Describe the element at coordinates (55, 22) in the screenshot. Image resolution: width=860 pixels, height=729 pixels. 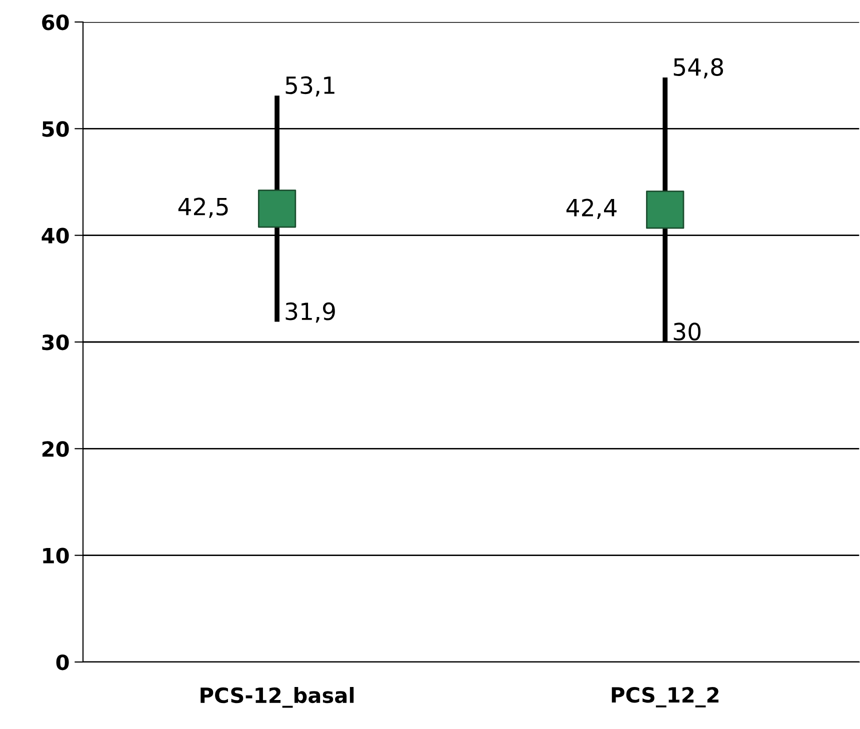
I see `y-tick-label: 60` at that location.